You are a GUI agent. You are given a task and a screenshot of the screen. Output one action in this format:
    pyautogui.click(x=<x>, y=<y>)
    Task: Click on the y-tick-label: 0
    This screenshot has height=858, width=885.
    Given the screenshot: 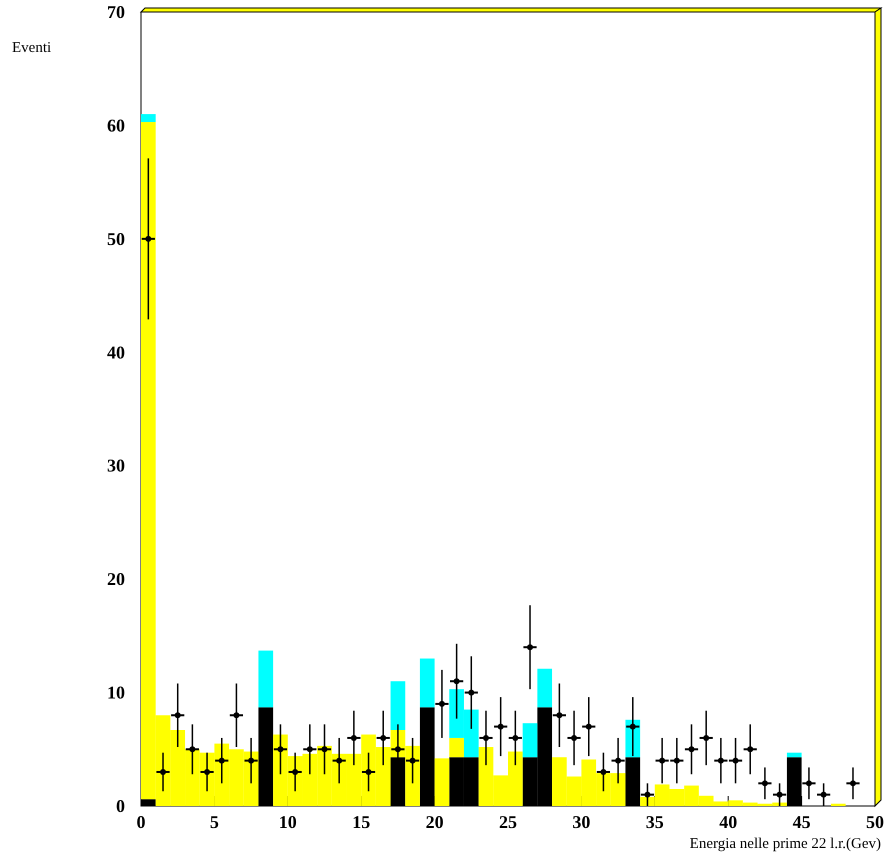 What is the action you would take?
    pyautogui.click(x=120, y=806)
    